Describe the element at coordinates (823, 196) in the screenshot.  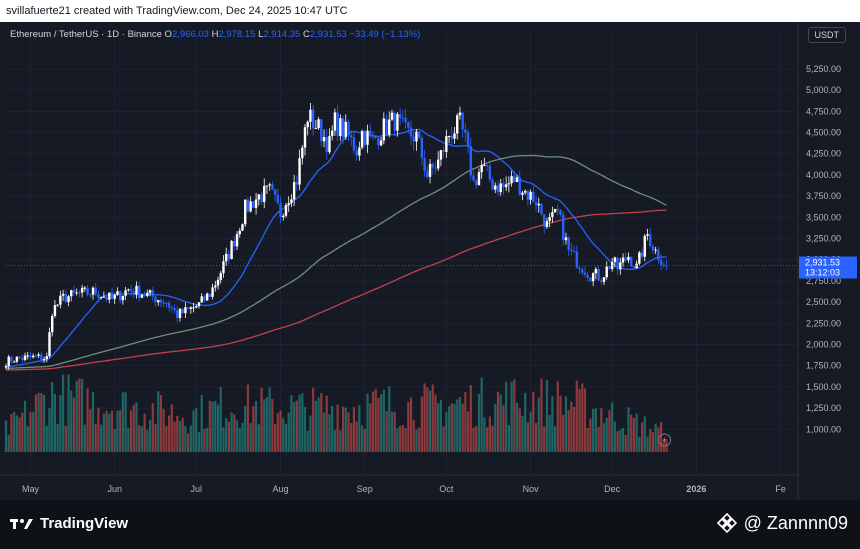
I see `price-tick-label: 3,750.00` at that location.